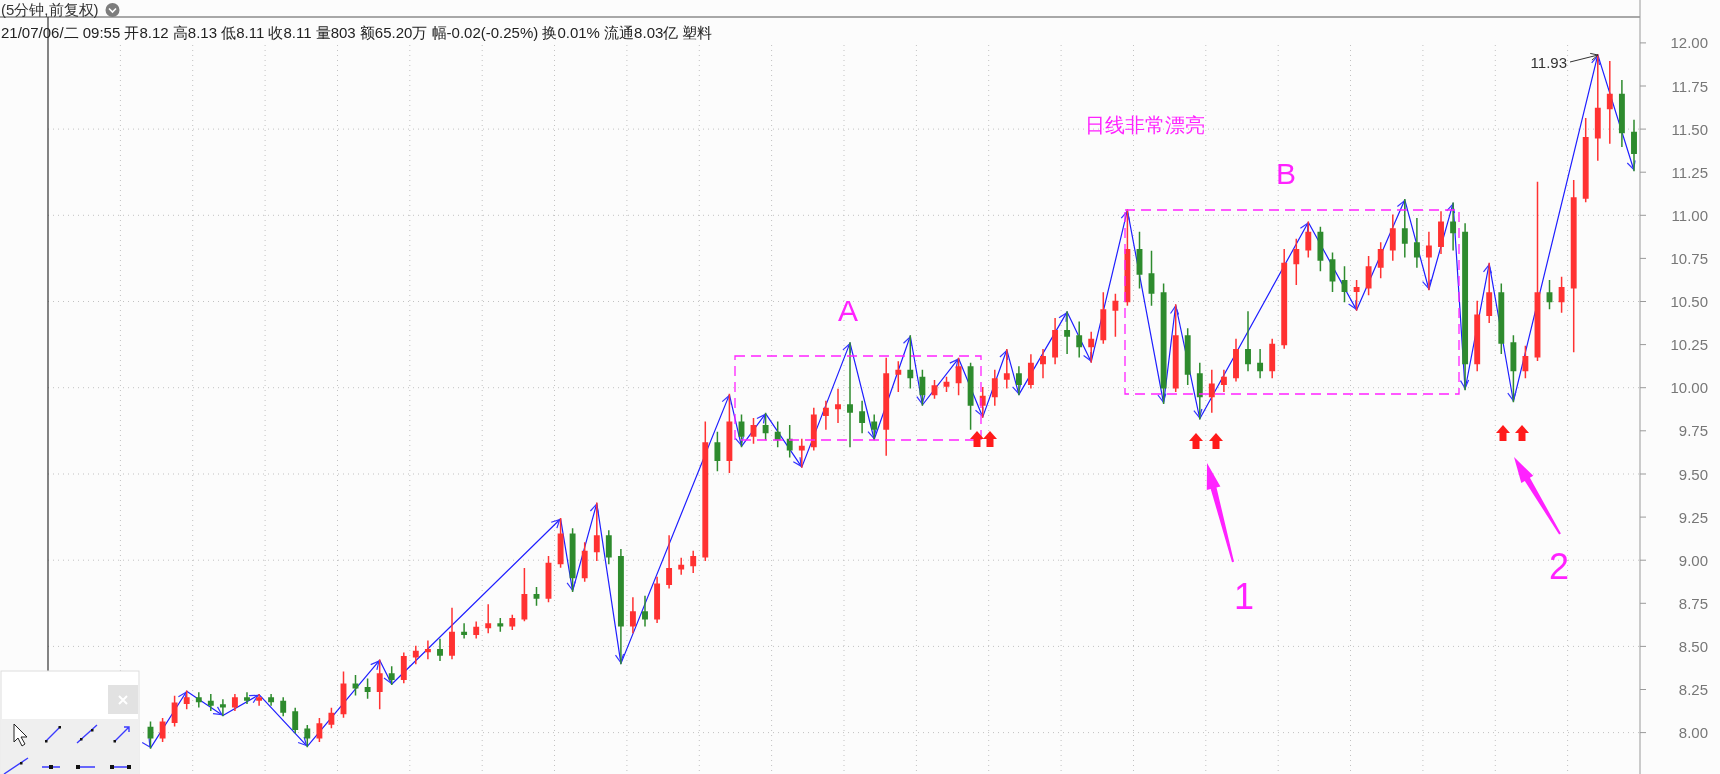 Image resolution: width=1720 pixels, height=774 pixels. What do you see at coordinates (1693, 603) in the screenshot?
I see `y-tick-label: 8.75` at bounding box center [1693, 603].